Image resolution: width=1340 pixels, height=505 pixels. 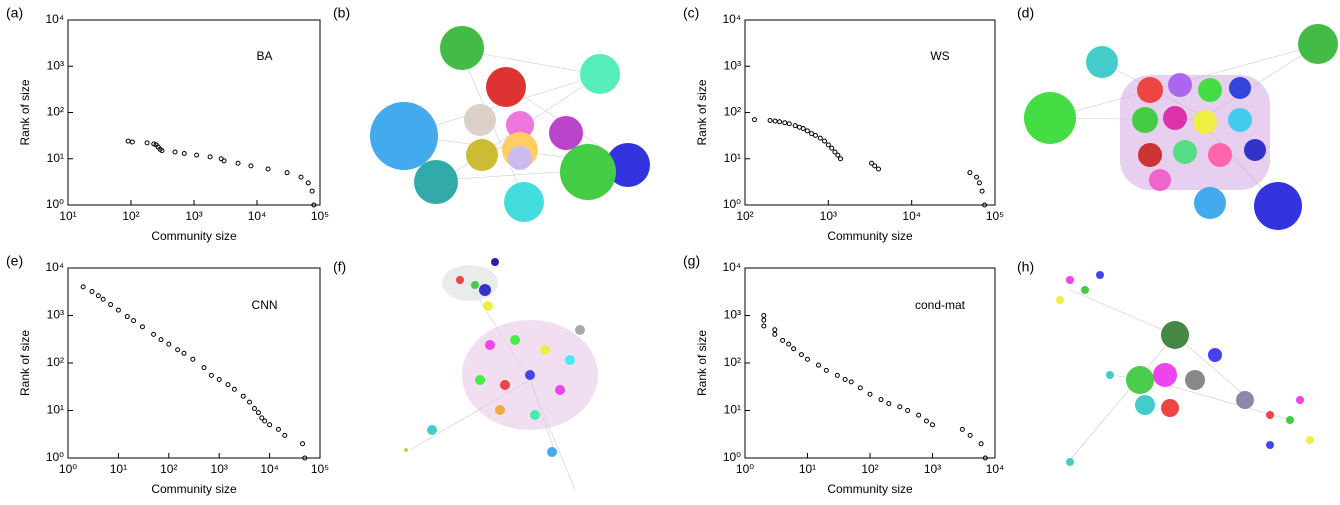 What do you see at coordinates (940, 305) in the screenshot?
I see `annotation: cond-mat` at bounding box center [940, 305].